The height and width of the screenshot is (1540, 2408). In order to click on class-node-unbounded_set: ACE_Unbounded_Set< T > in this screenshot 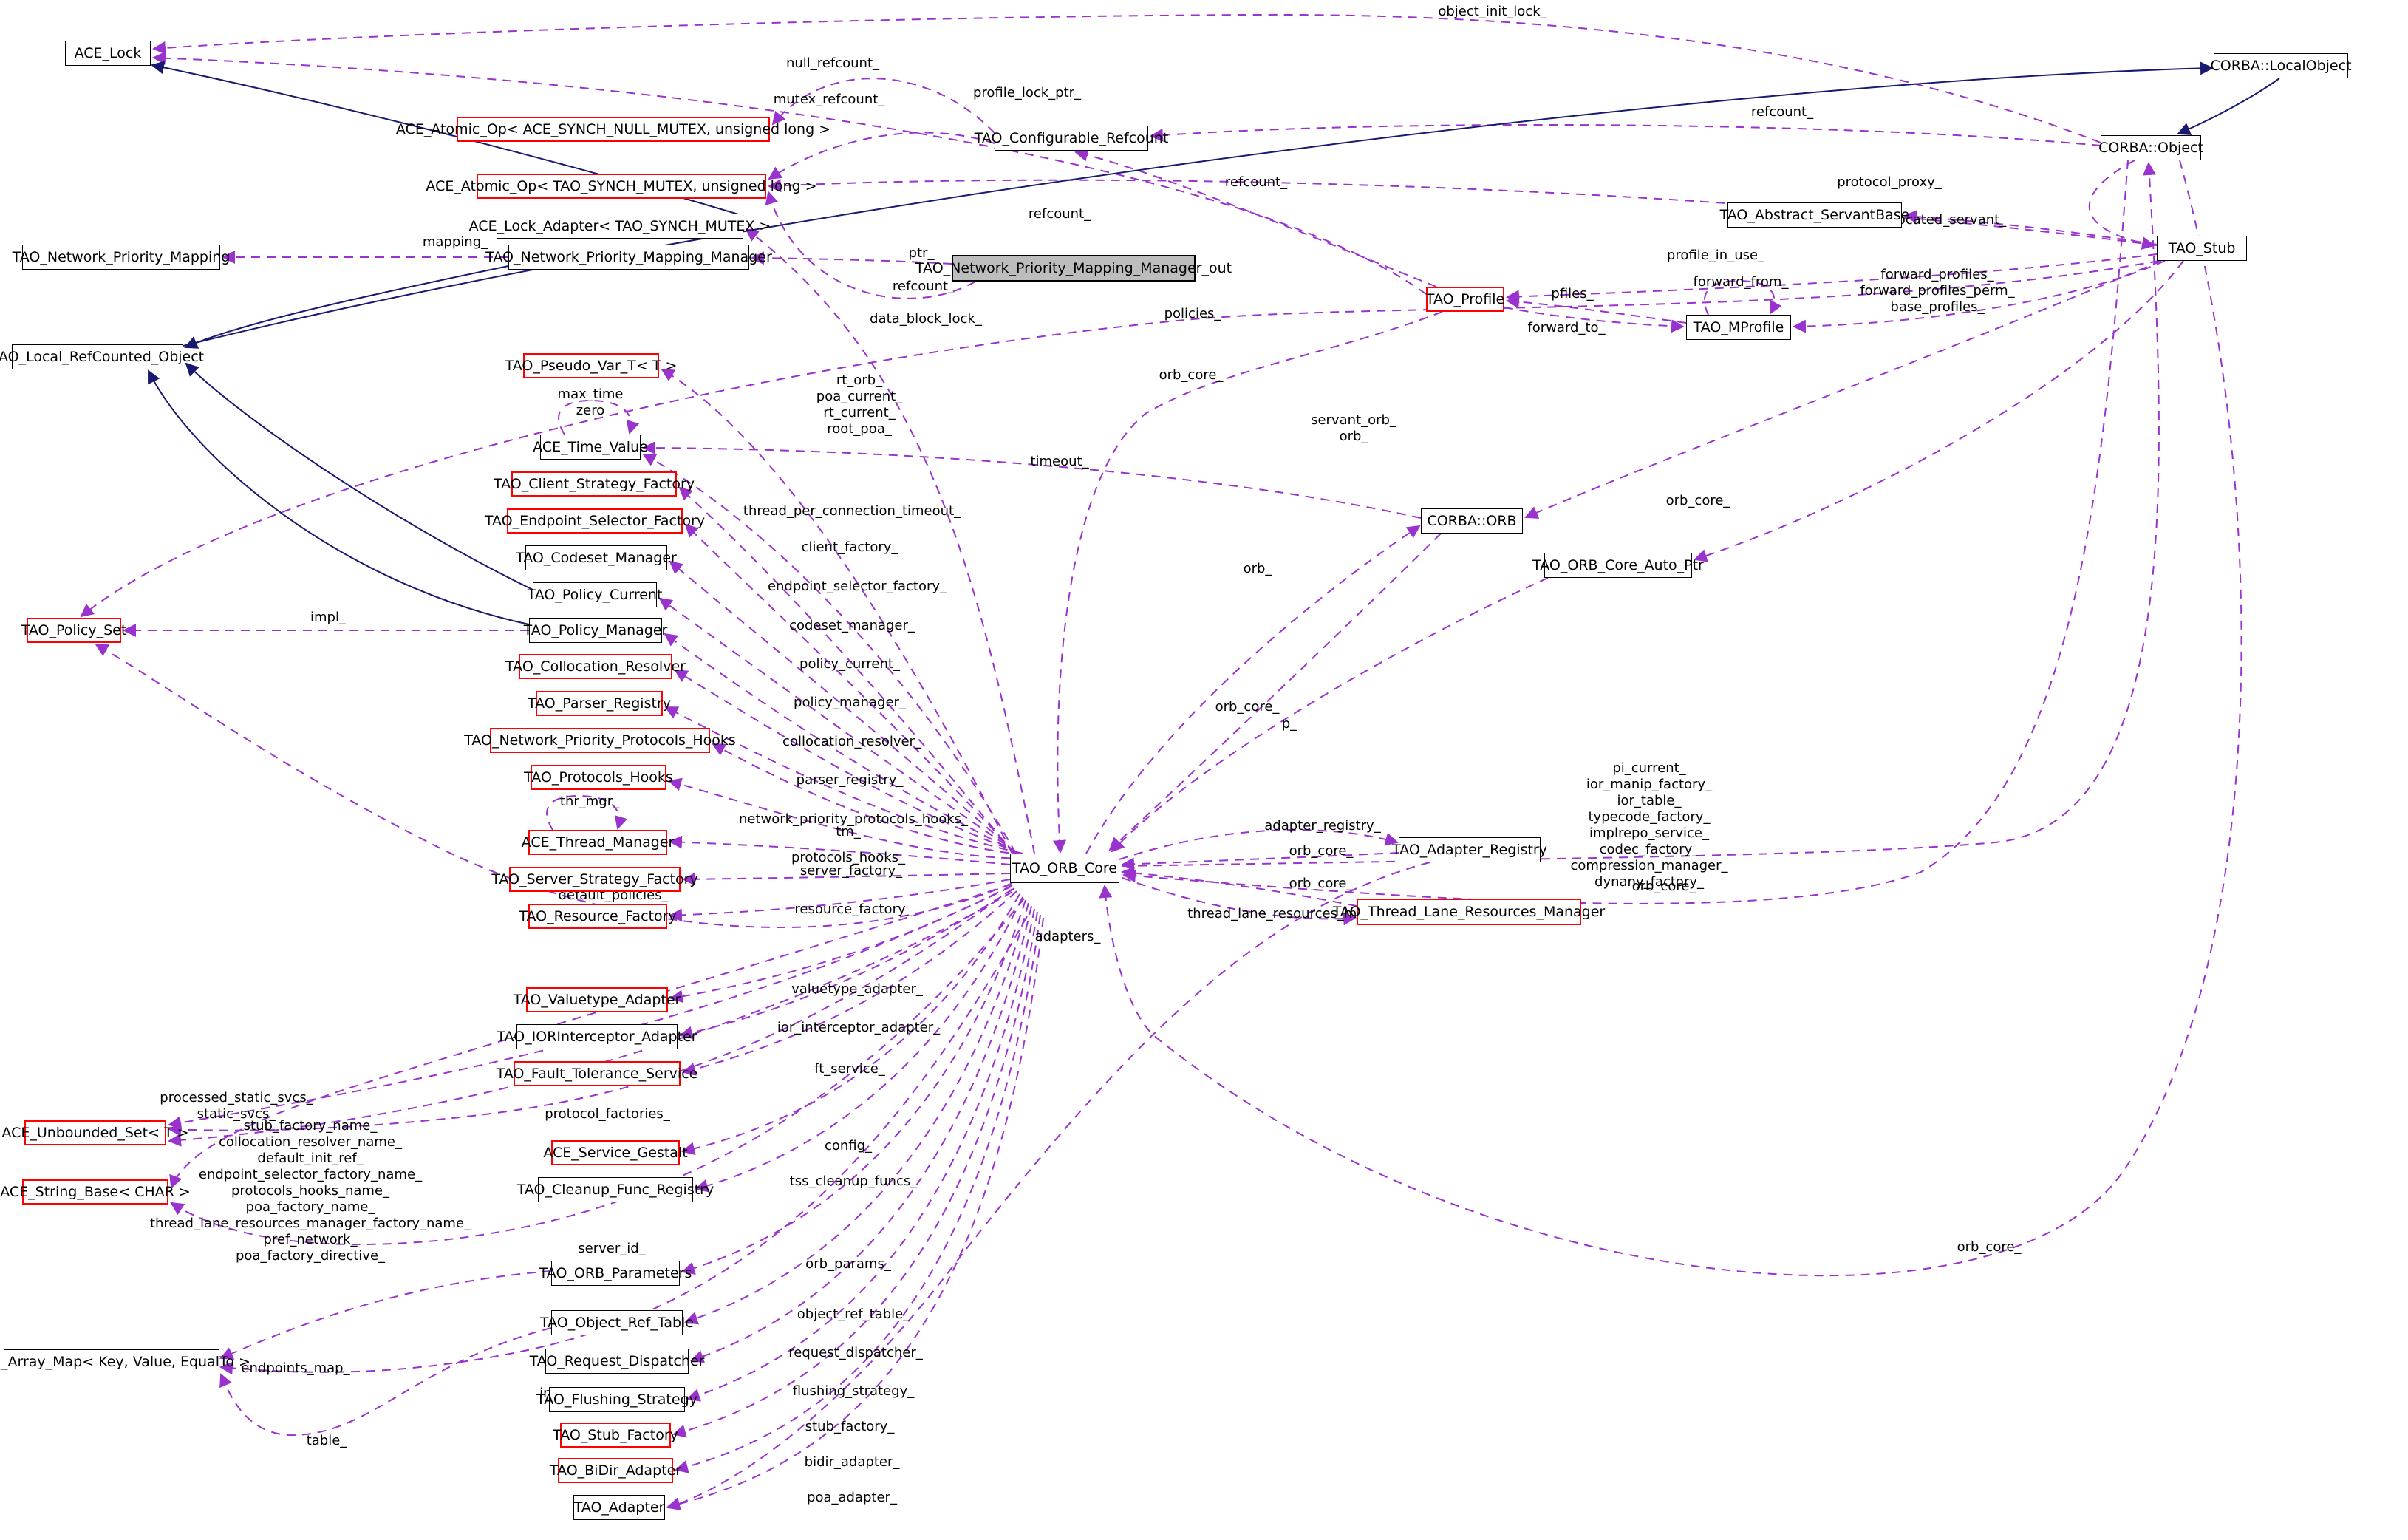, I will do `click(95, 1132)`.